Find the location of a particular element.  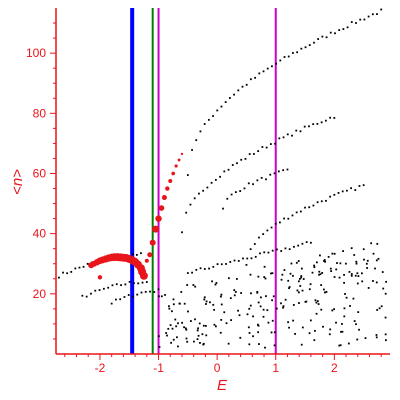

y-tick-label: 100 is located at coordinates (36, 53).